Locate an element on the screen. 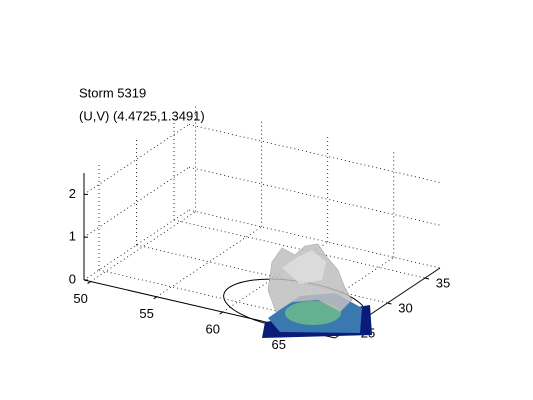 The height and width of the screenshot is (400, 533). storm-highlight is located at coordinates (304, 267).